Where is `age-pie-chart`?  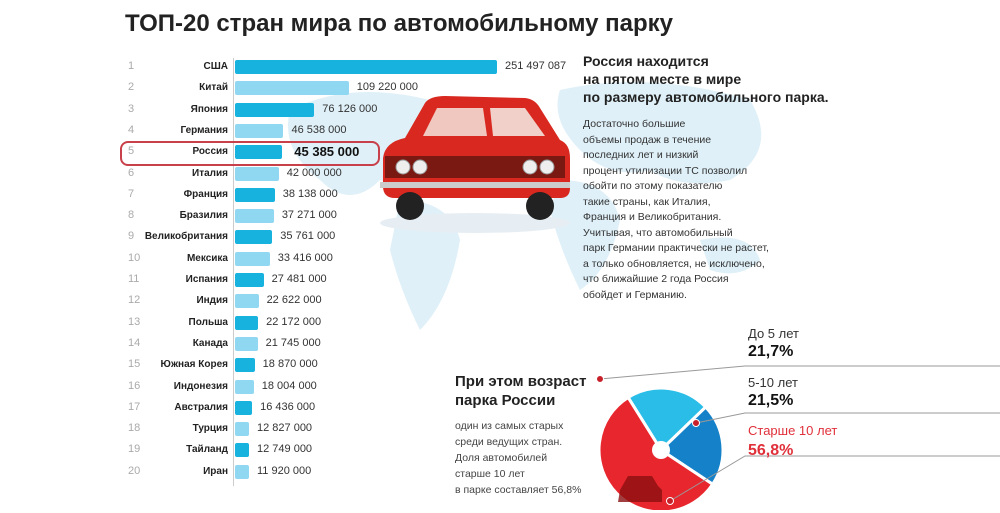
age-pie-chart is located at coordinates (798, 437).